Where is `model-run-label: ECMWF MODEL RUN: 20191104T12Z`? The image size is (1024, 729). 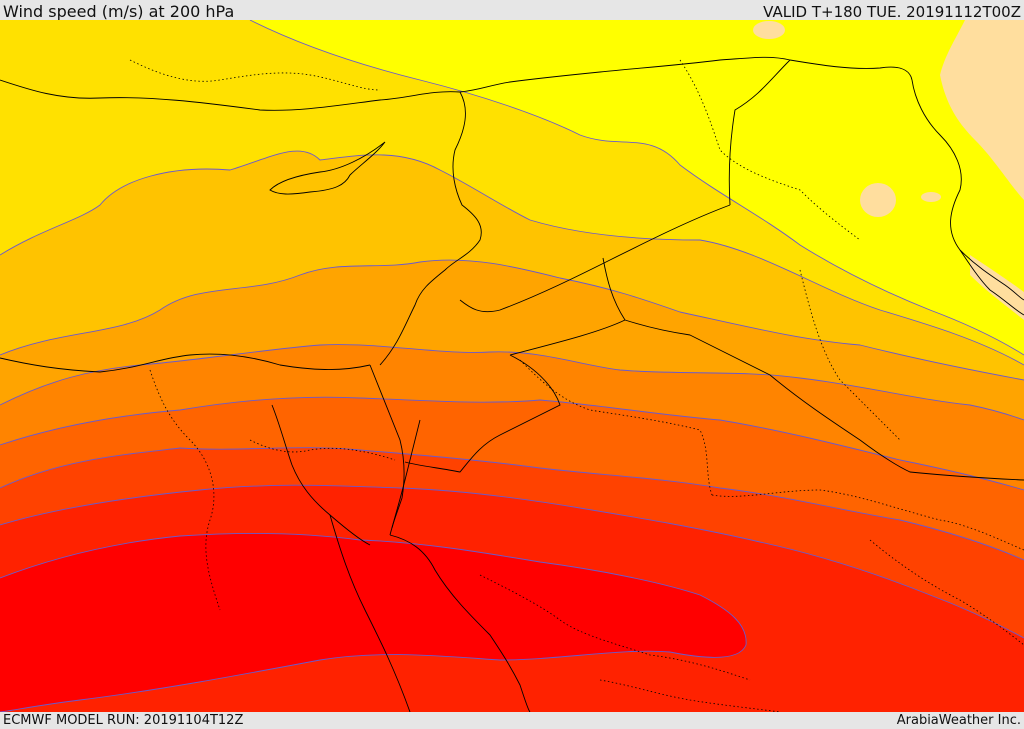
model-run-label: ECMWF MODEL RUN: 20191104T12Z is located at coordinates (123, 720).